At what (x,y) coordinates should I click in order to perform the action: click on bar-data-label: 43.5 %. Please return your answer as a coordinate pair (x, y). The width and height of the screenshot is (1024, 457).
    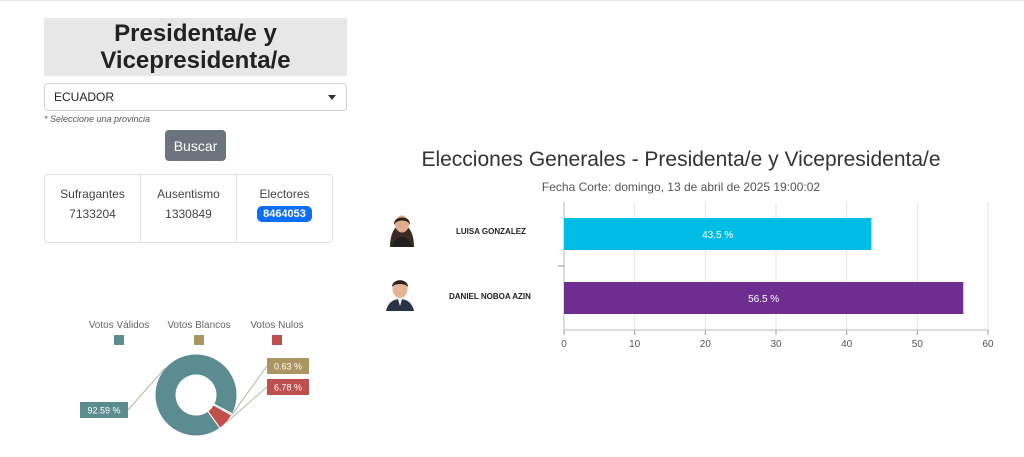
    Looking at the image, I should click on (717, 235).